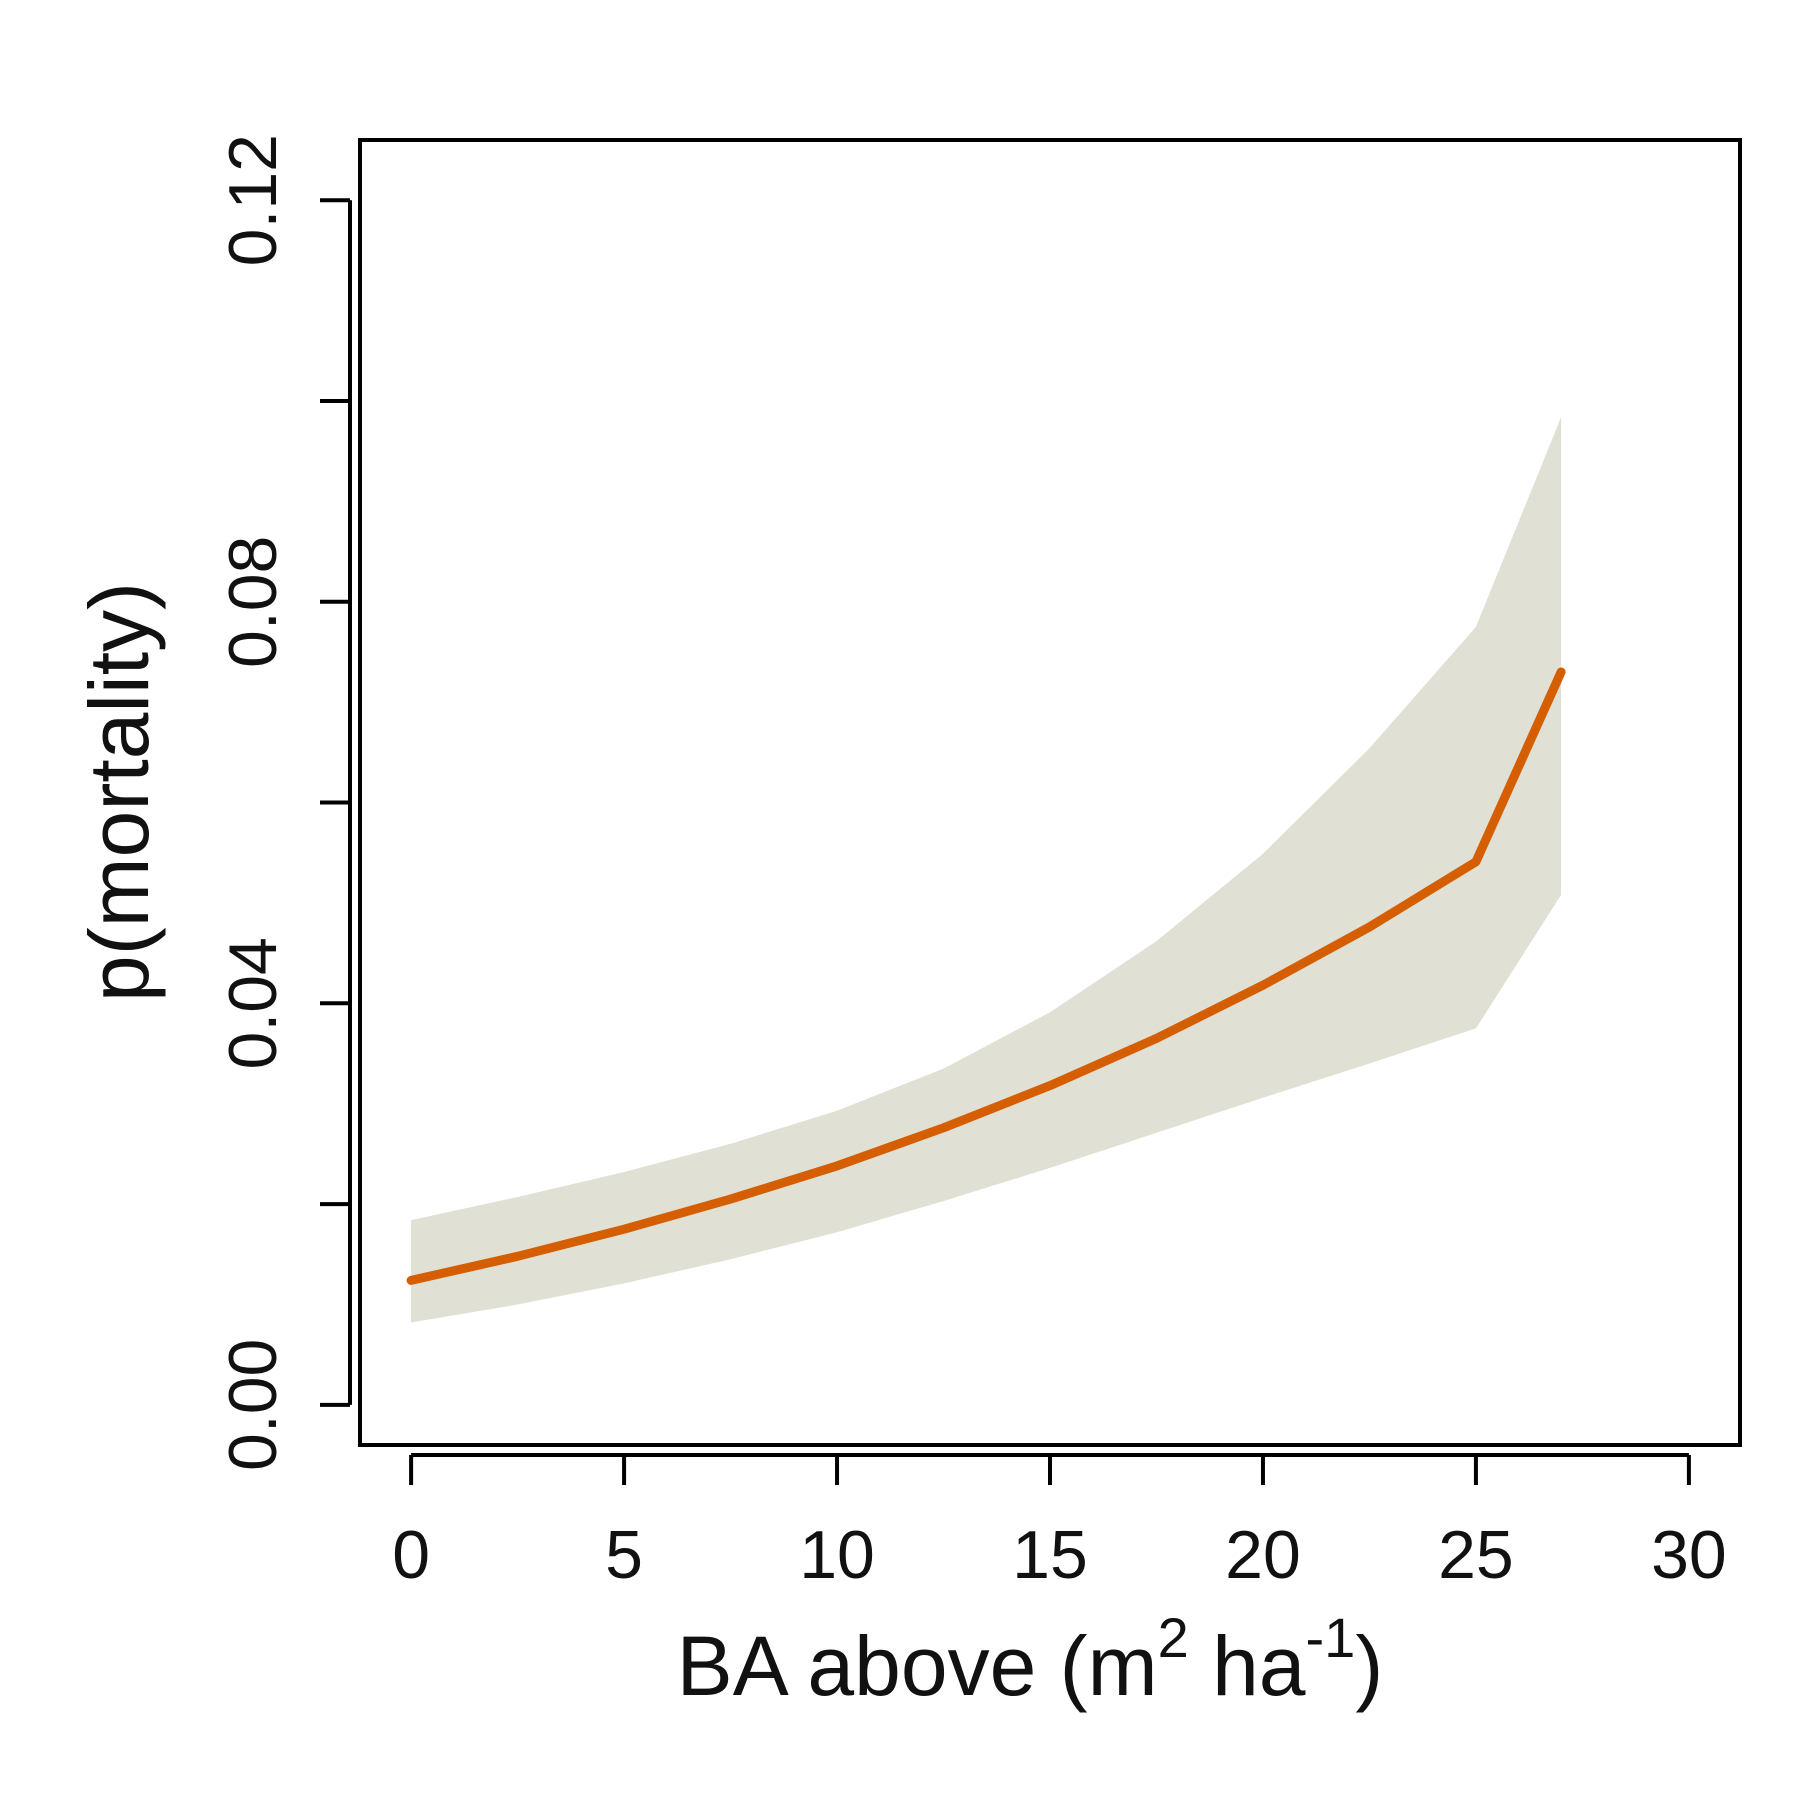 The height and width of the screenshot is (1800, 1800). I want to click on x-axis-title-prefix: BA above (m, so click(917, 1666).